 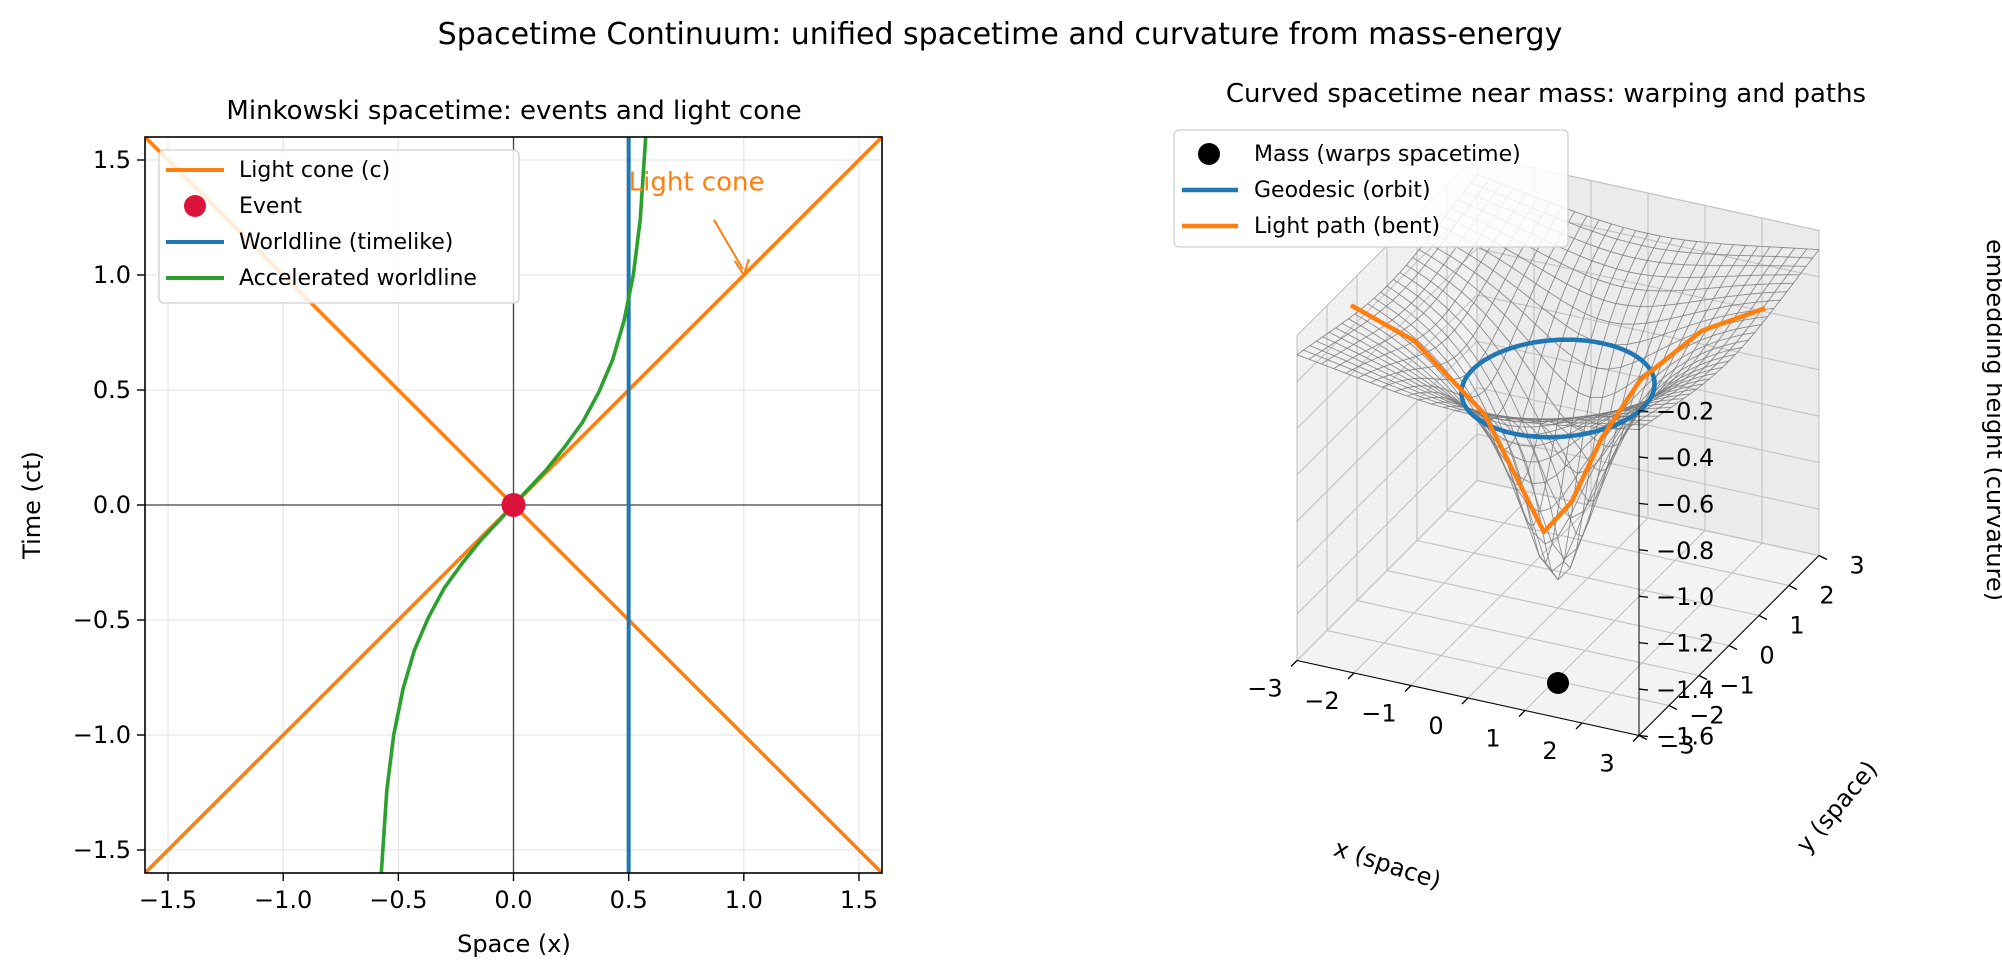 What do you see at coordinates (697, 222) in the screenshot?
I see `light-cone-annotation: Light cone` at bounding box center [697, 222].